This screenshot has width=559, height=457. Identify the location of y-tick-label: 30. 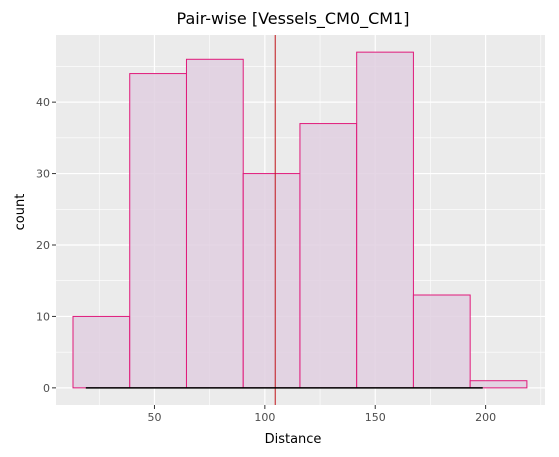
(43, 174).